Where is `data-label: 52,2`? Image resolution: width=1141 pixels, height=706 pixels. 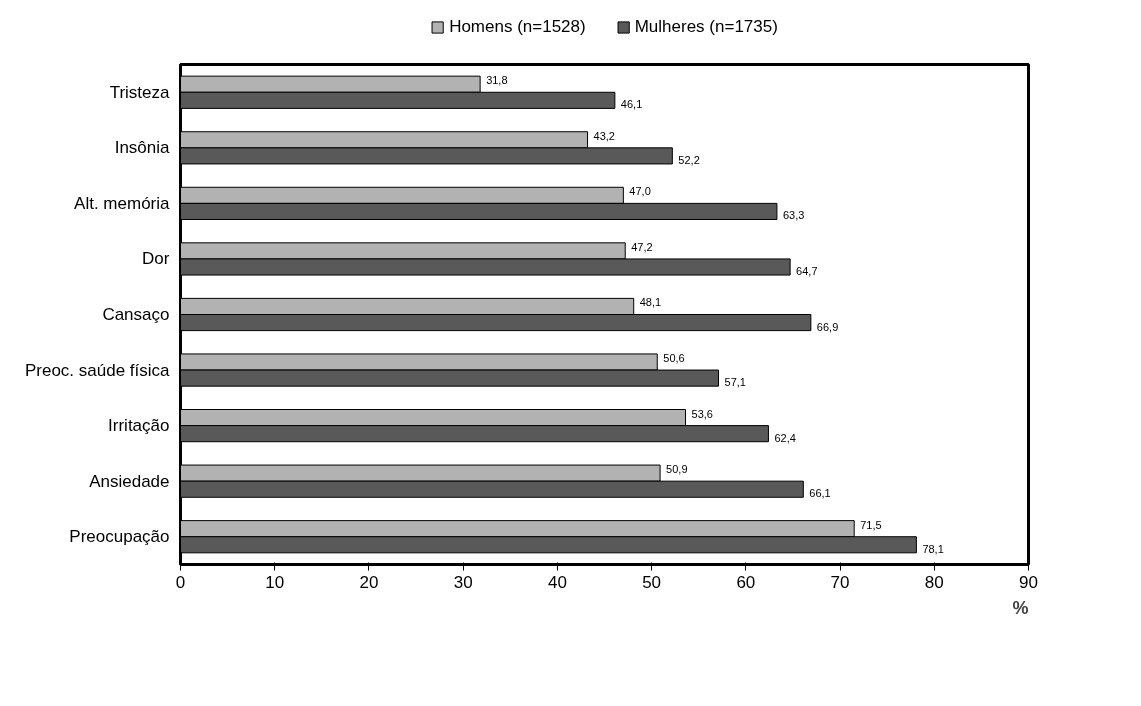
data-label: 52,2 is located at coordinates (689, 159).